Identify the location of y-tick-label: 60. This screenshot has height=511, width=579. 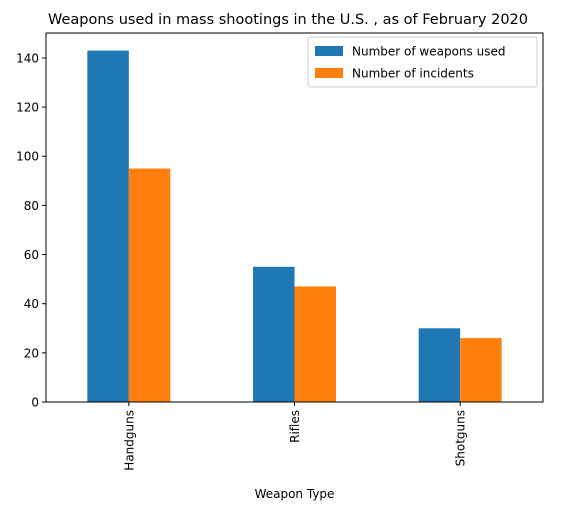
(31, 255).